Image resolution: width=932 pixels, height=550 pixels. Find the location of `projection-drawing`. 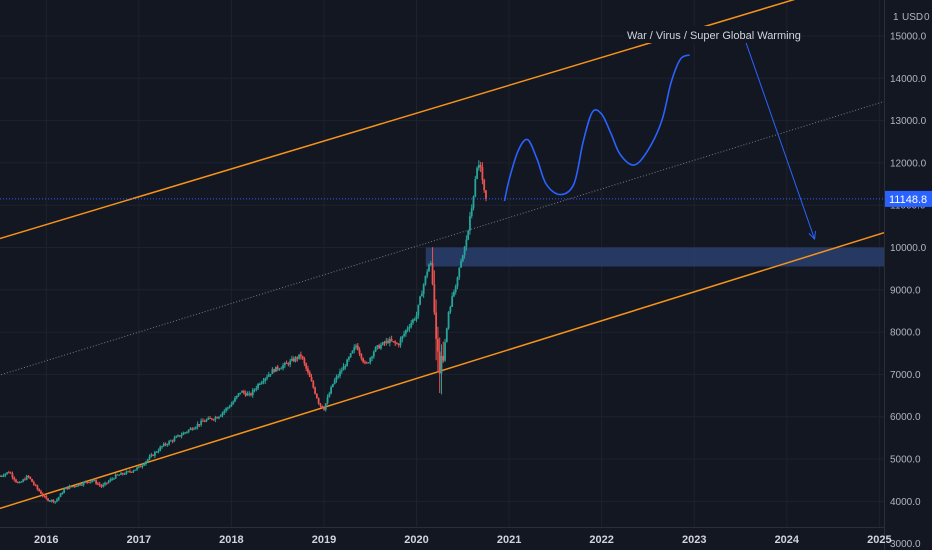

projection-drawing is located at coordinates (659, 140).